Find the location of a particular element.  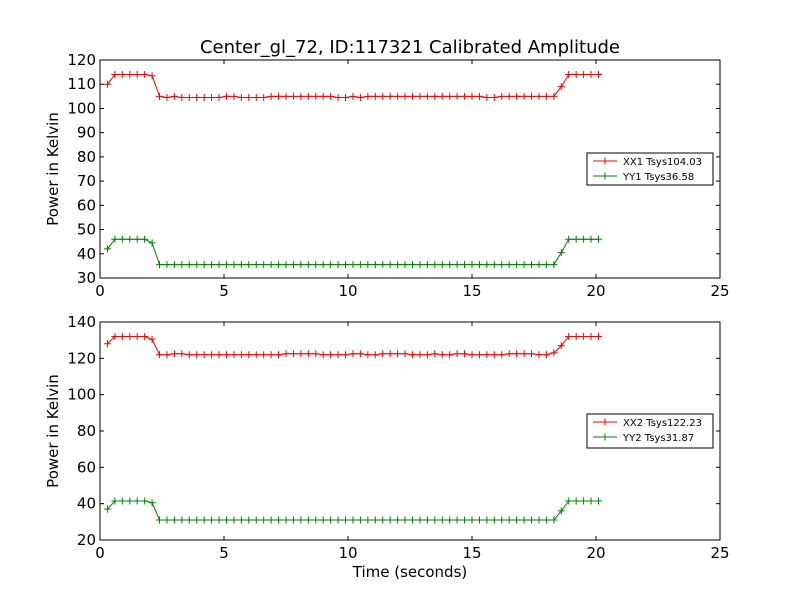

y-tick-label: 100 is located at coordinates (81, 108).